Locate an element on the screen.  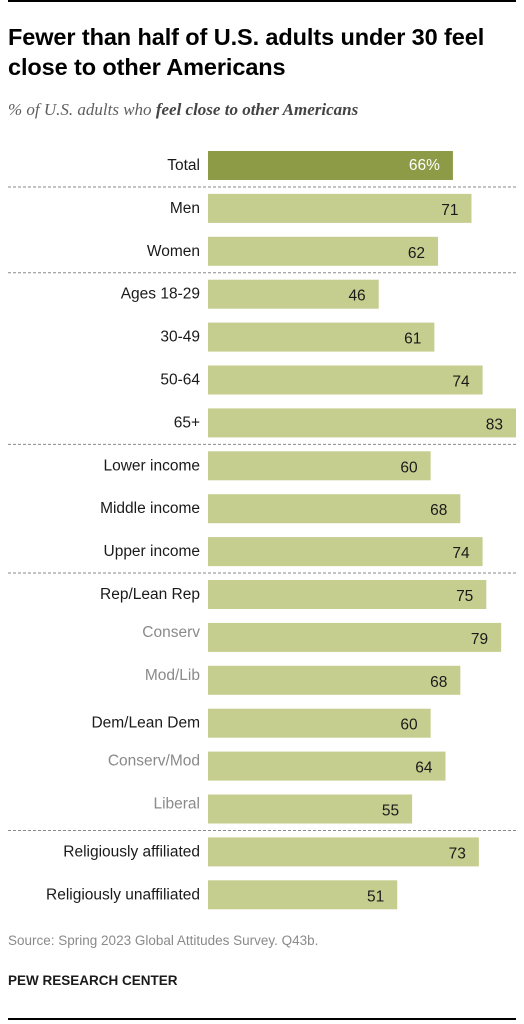
bar-upper-income is located at coordinates (345, 552).